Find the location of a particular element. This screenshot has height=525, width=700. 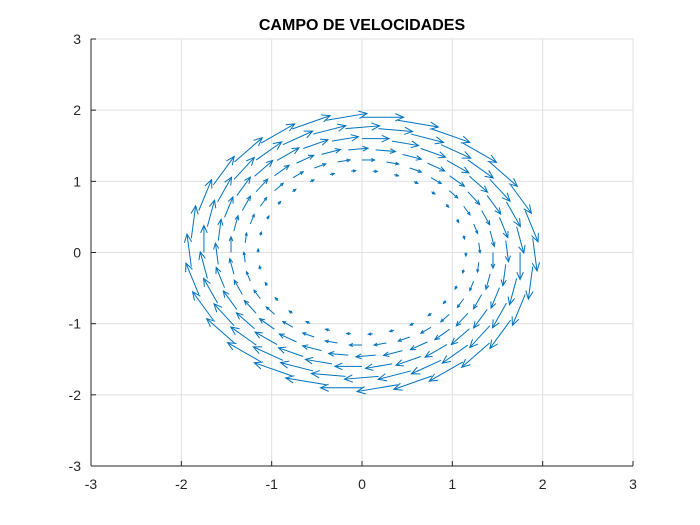

x-tick-labels: -3 -2 -1 0 1 2 3 is located at coordinates (361, 484).